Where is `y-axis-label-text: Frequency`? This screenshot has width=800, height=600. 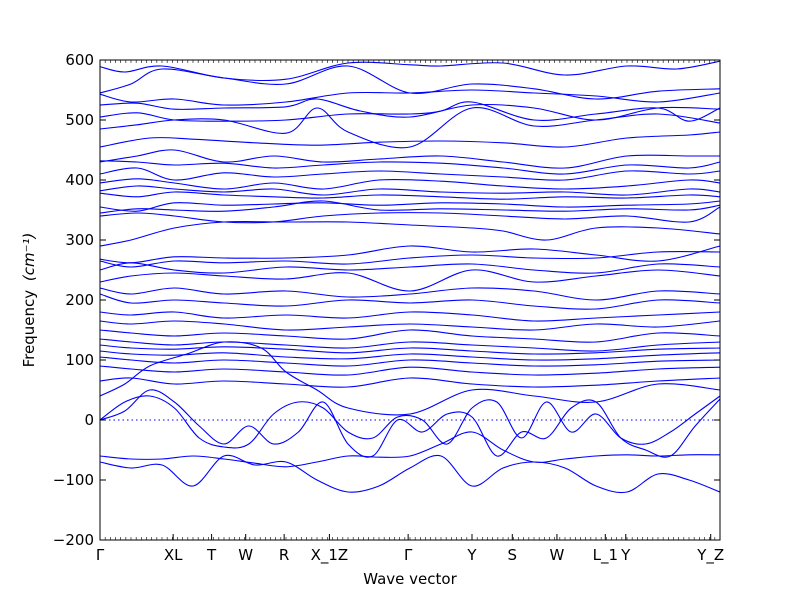 y-axis-label-text: Frequency is located at coordinates (29, 329).